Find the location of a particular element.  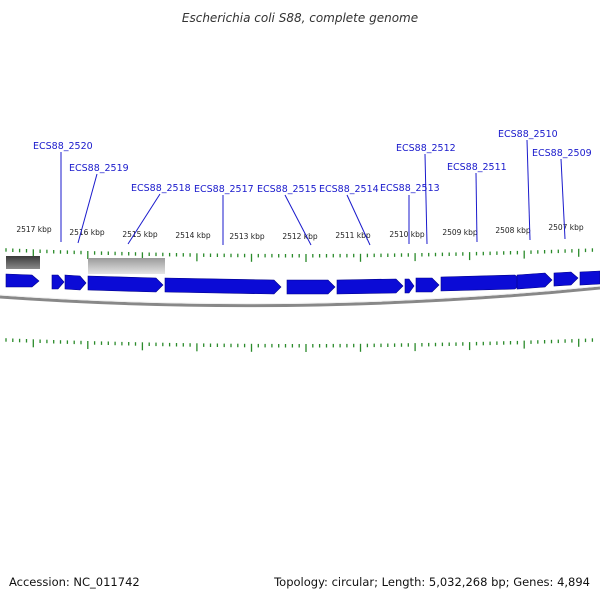

gene-label: ECS88_2511 is located at coordinates (477, 167).